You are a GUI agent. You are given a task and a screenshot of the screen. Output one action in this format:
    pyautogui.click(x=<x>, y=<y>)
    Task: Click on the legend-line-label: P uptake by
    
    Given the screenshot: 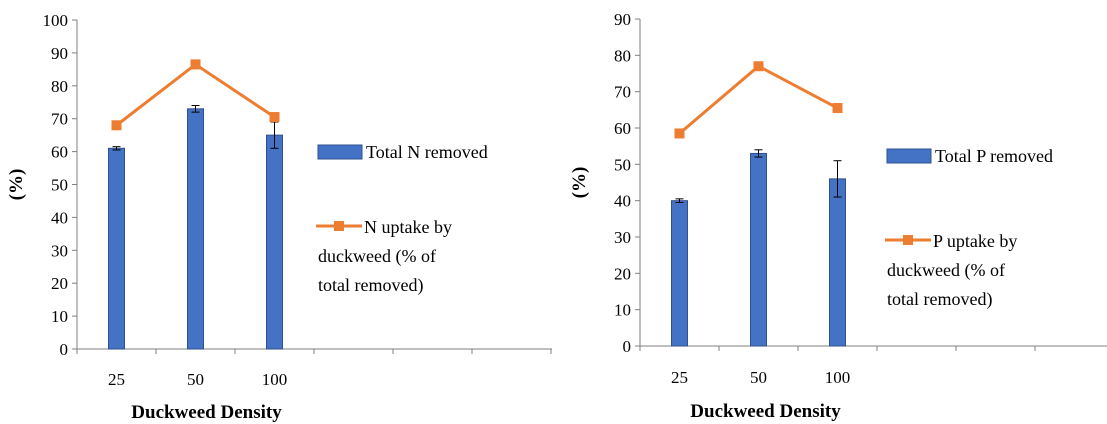 What is the action you would take?
    pyautogui.click(x=975, y=241)
    